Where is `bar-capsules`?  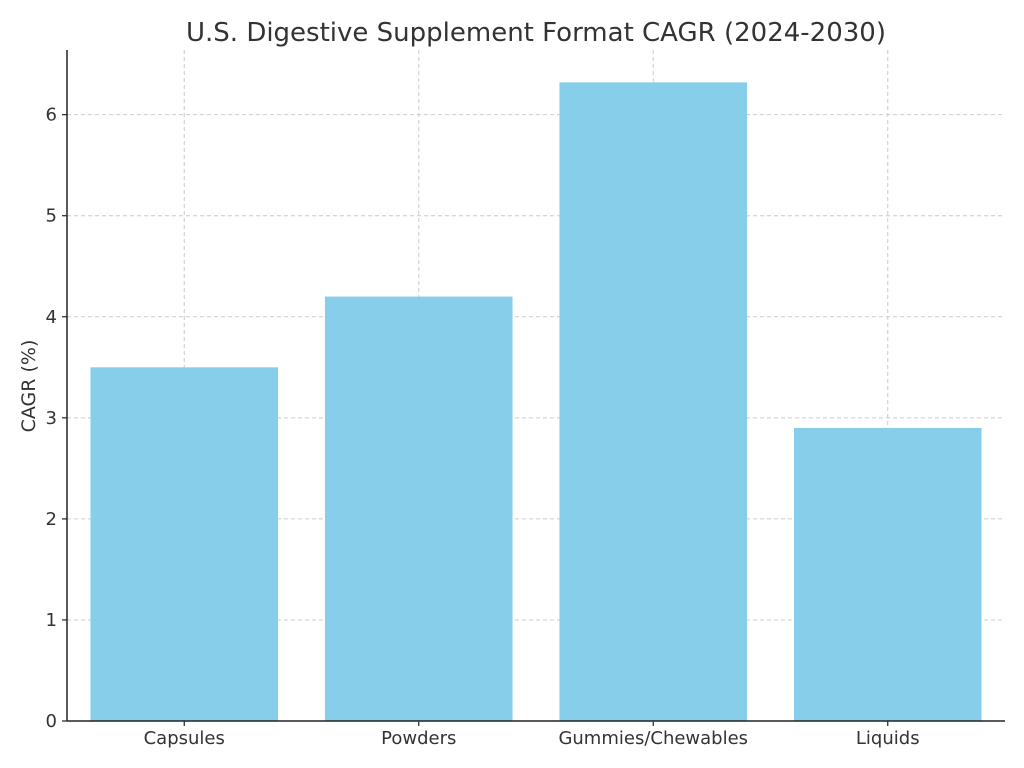
bar-capsules is located at coordinates (184, 544).